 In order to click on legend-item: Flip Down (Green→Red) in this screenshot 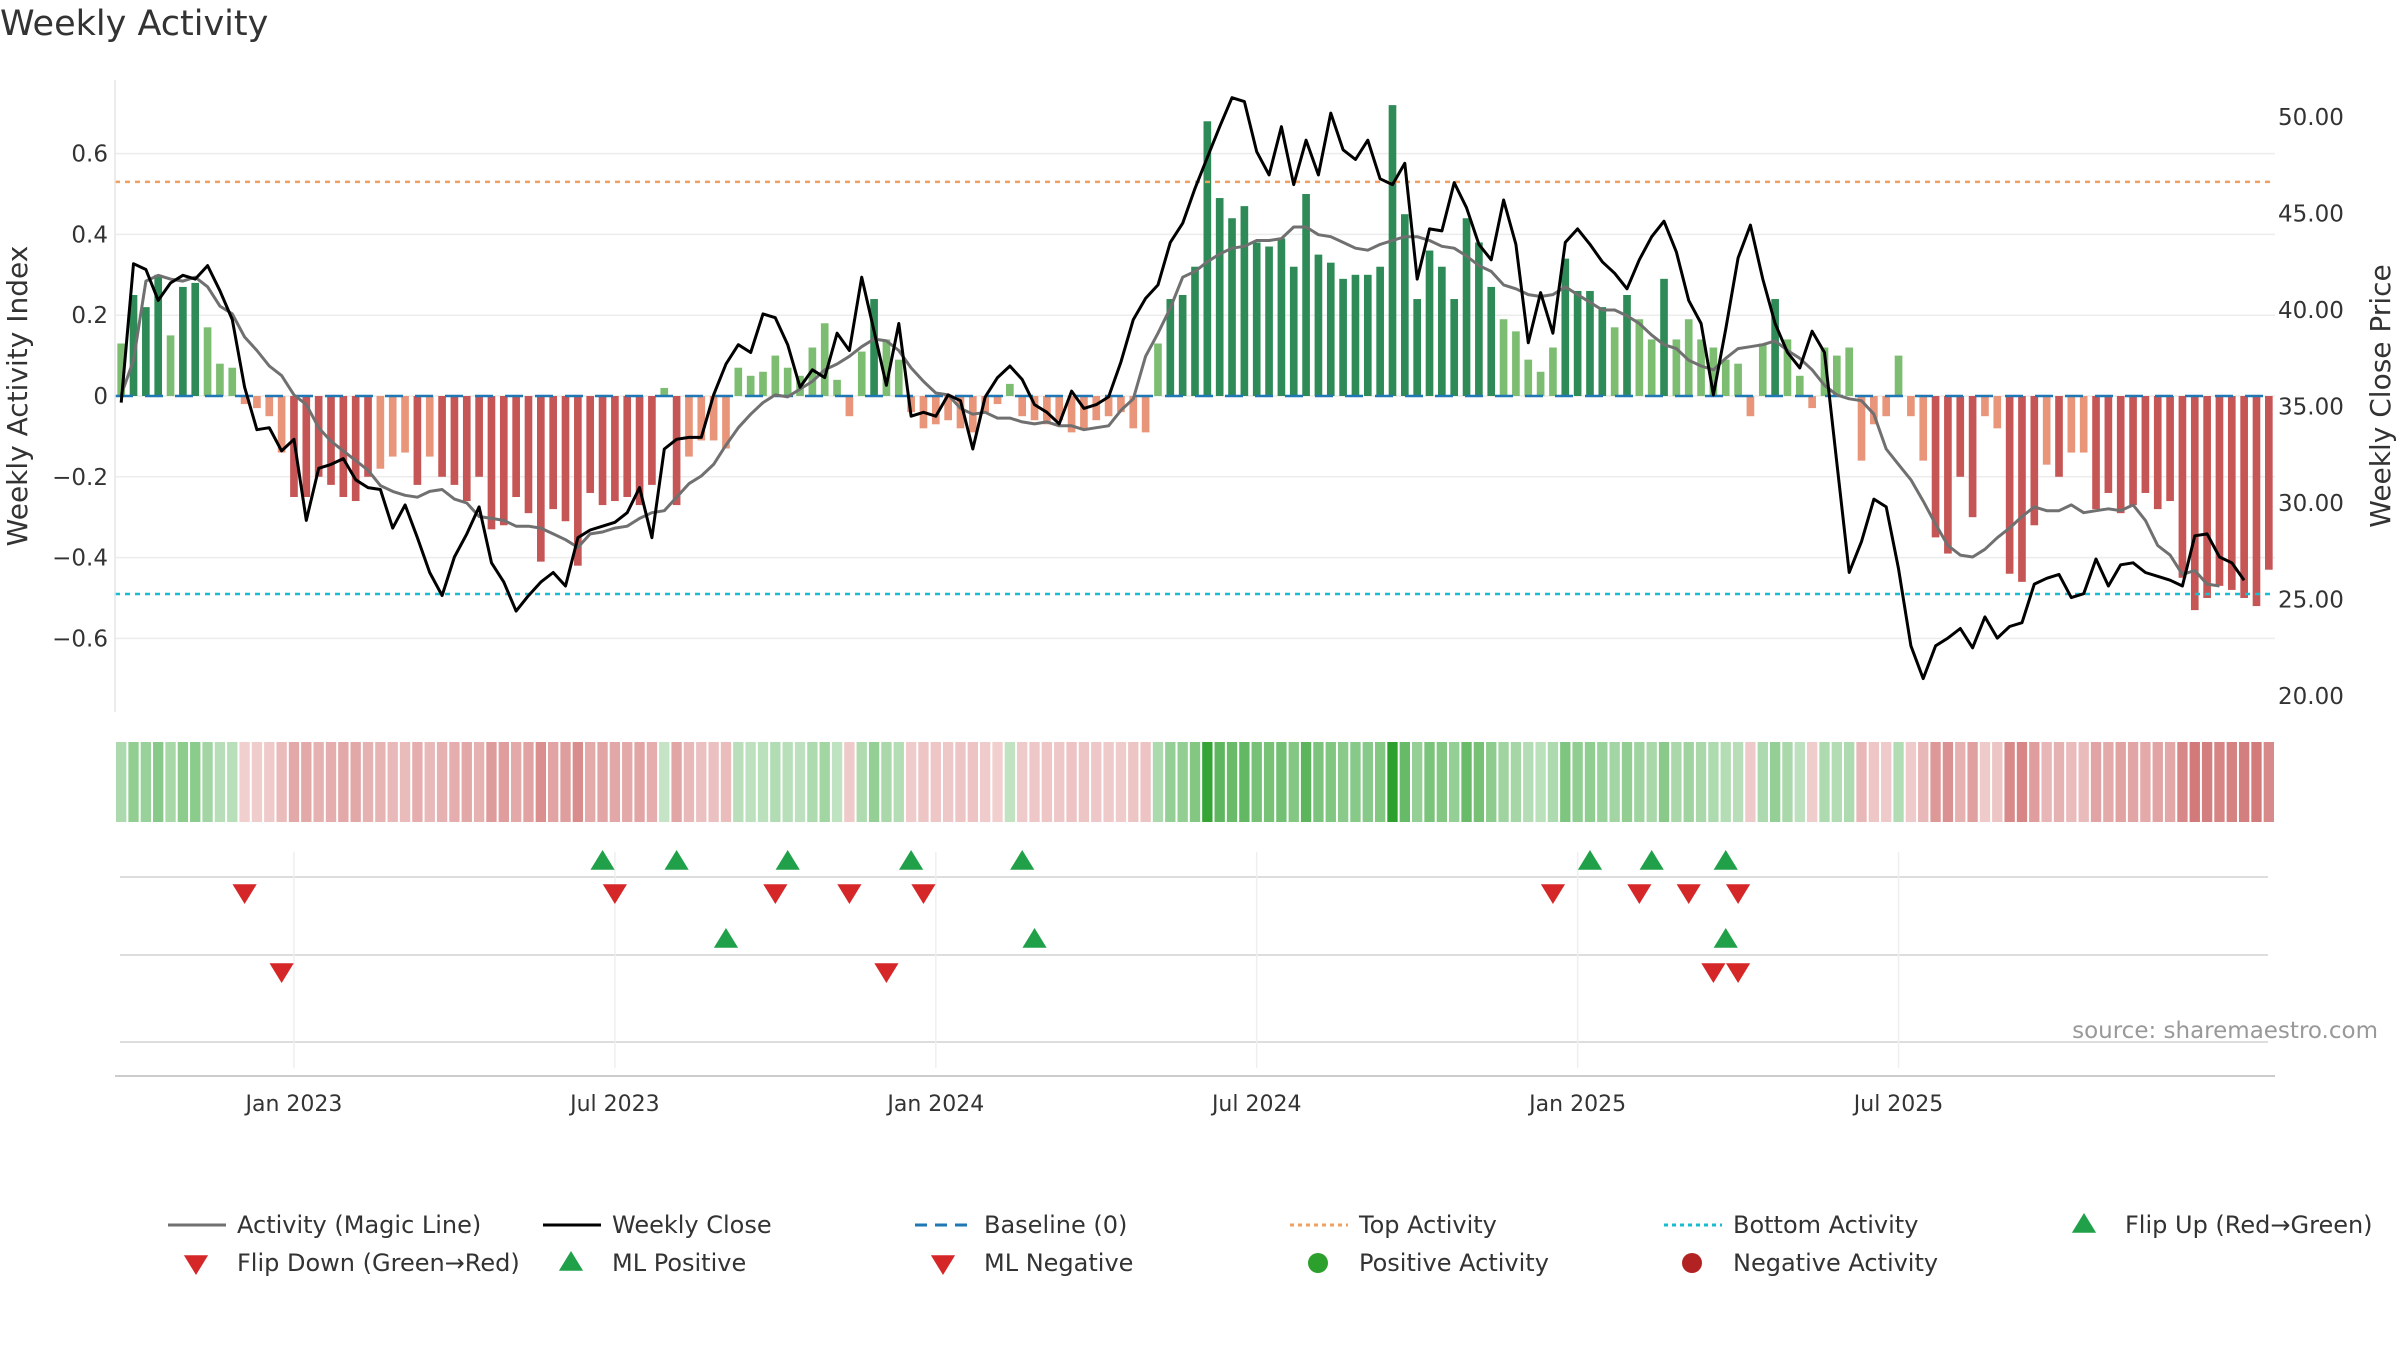, I will do `click(351, 1263)`.